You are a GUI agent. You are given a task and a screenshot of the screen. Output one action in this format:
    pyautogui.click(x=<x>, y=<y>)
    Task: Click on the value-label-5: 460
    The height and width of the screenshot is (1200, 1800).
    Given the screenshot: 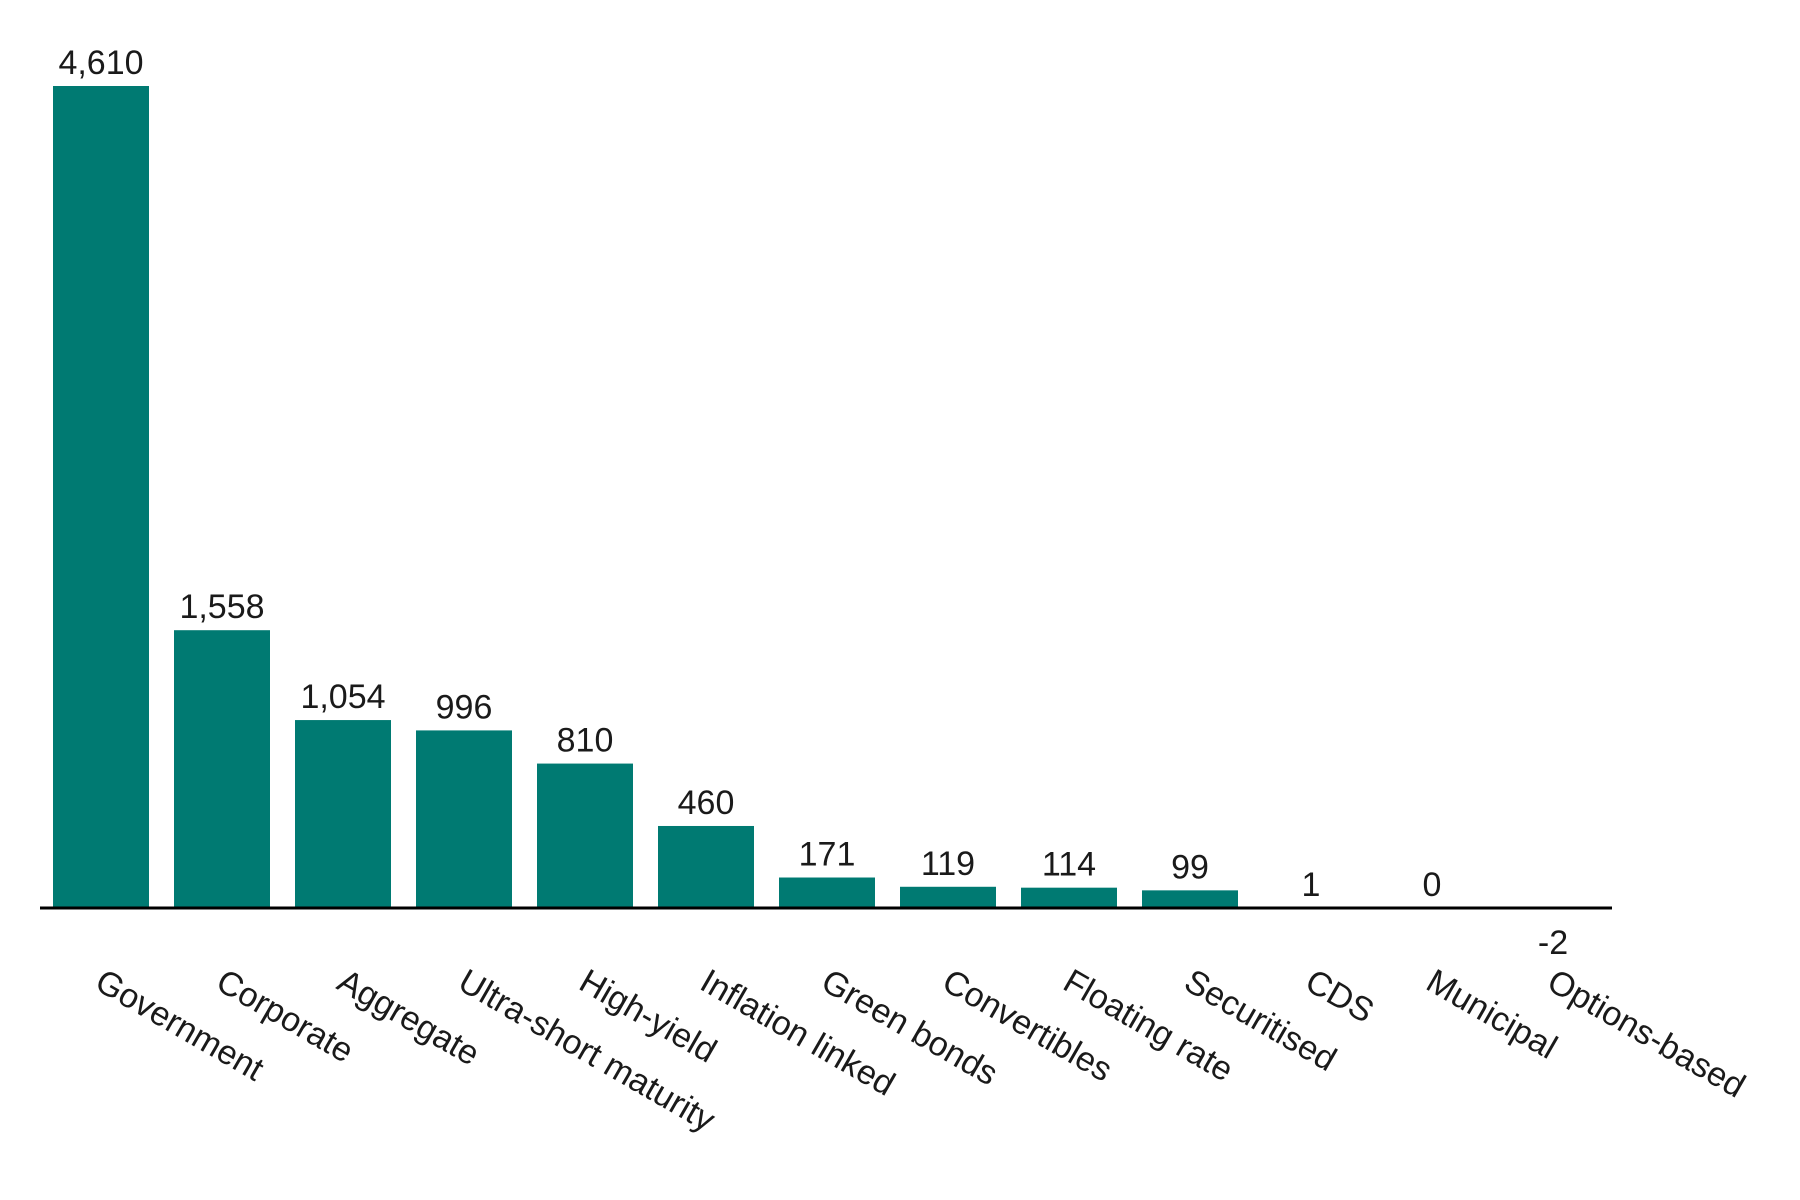 What is the action you would take?
    pyautogui.click(x=706, y=803)
    